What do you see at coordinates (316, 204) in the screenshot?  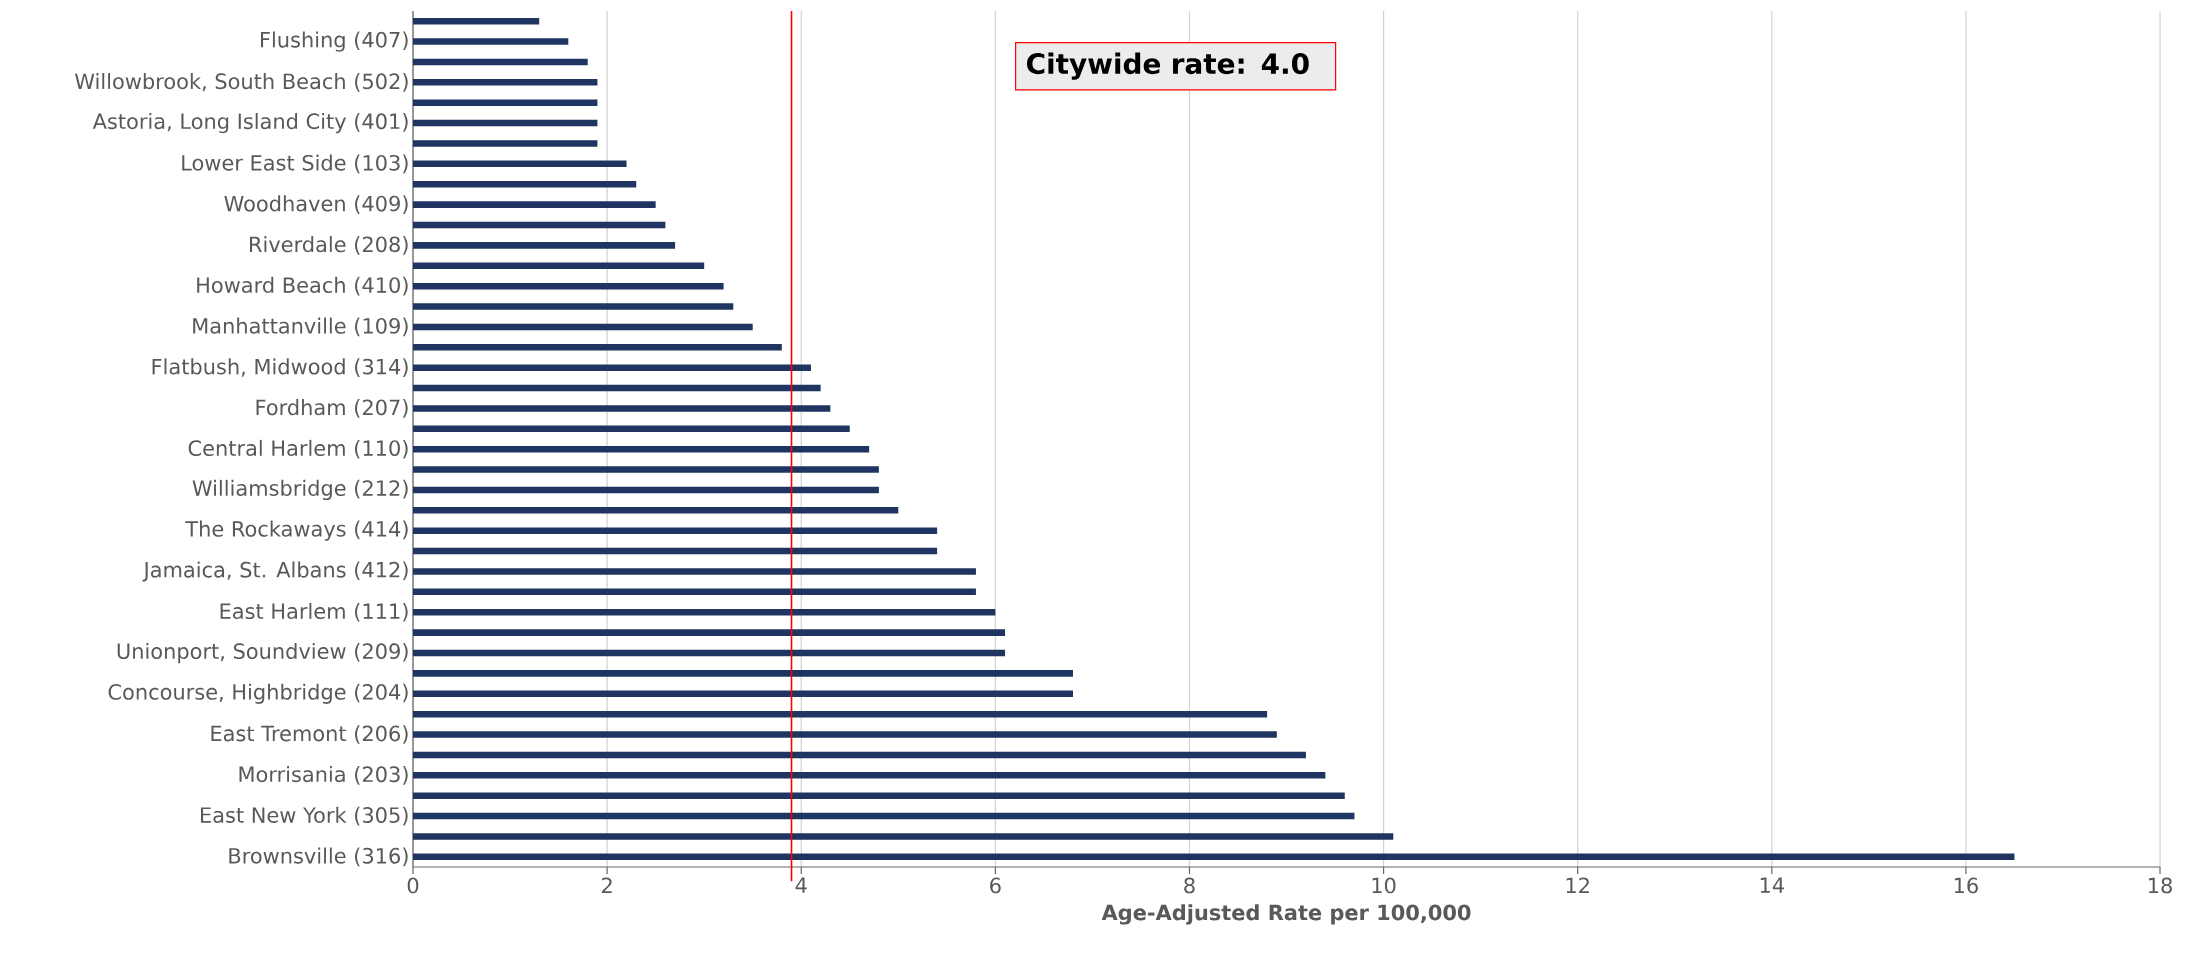 I see `y-tick-label: Woodhaven (409)` at bounding box center [316, 204].